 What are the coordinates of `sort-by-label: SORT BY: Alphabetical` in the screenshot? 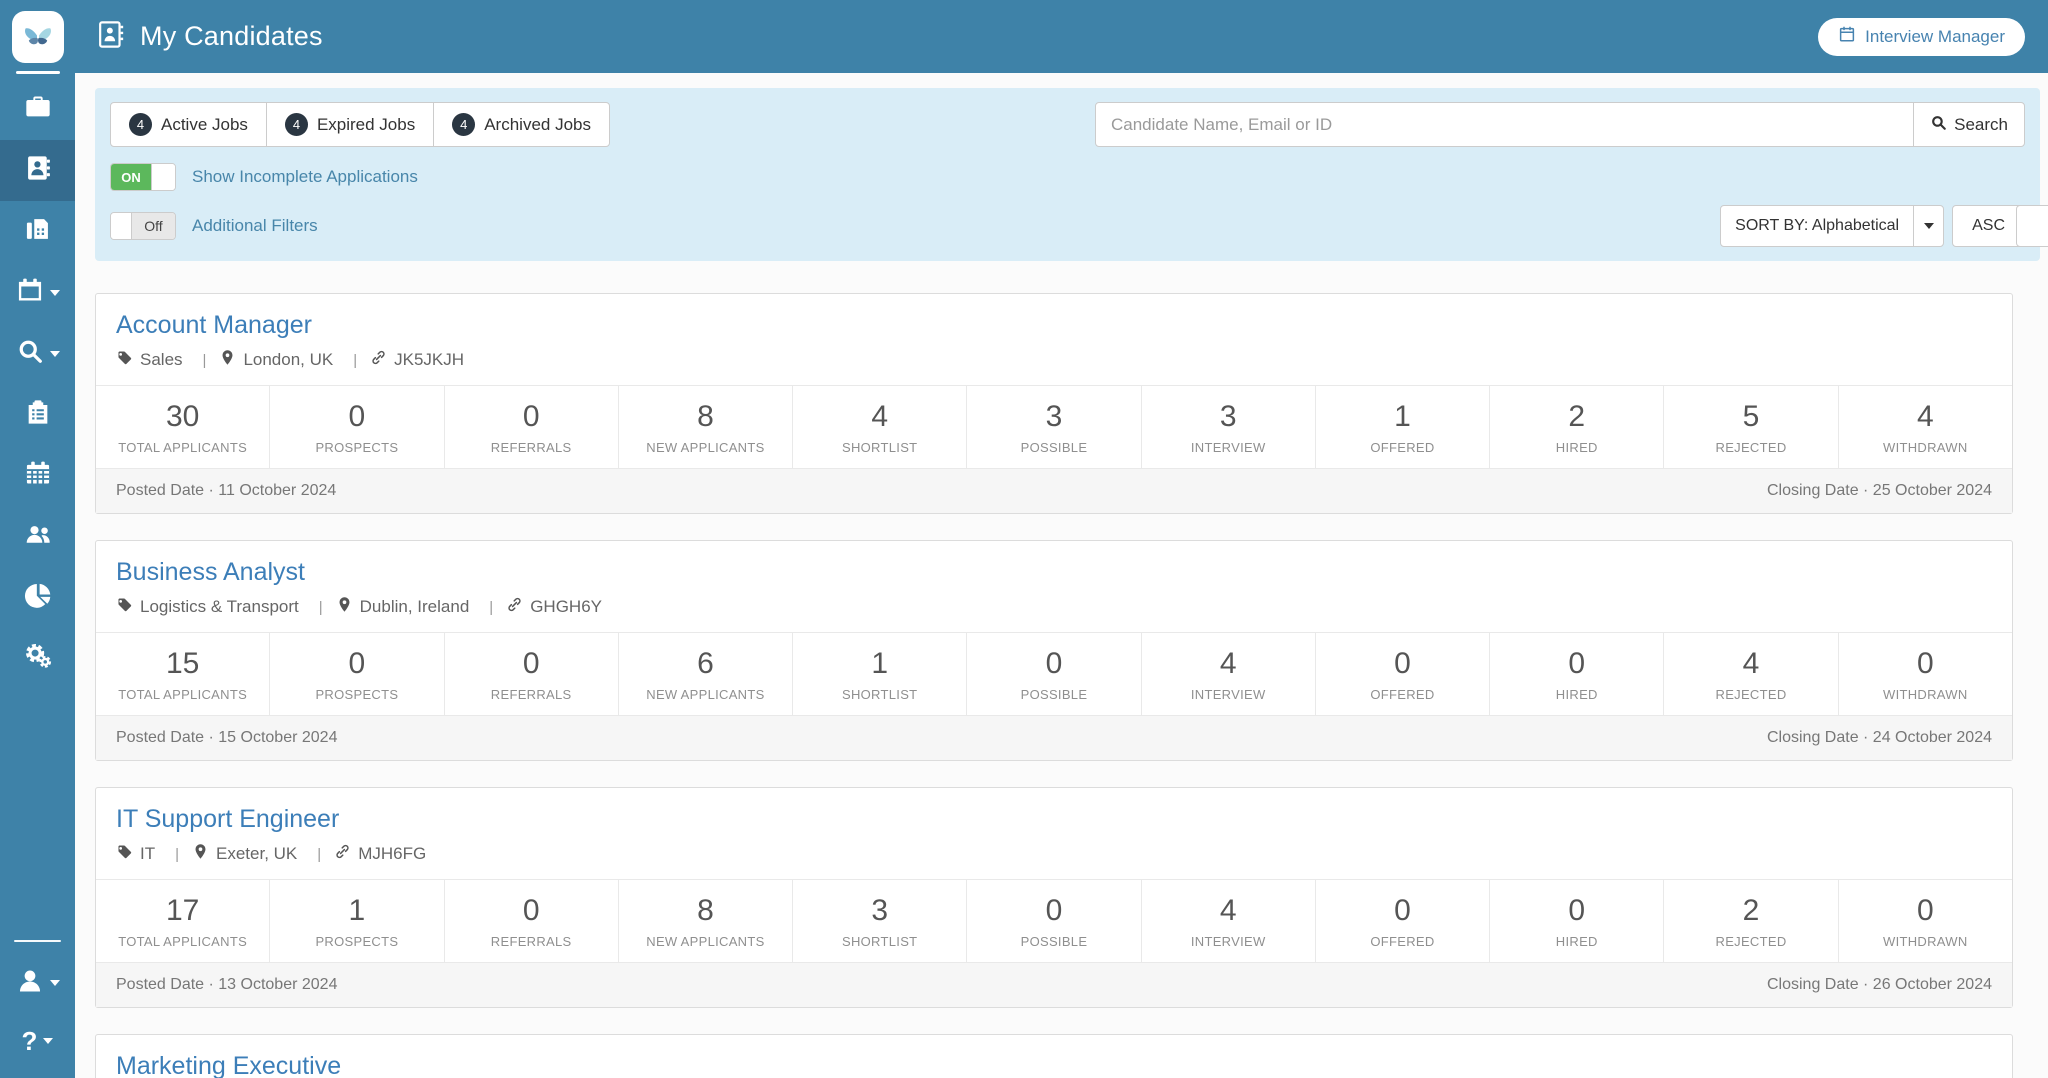 It's located at (1817, 225).